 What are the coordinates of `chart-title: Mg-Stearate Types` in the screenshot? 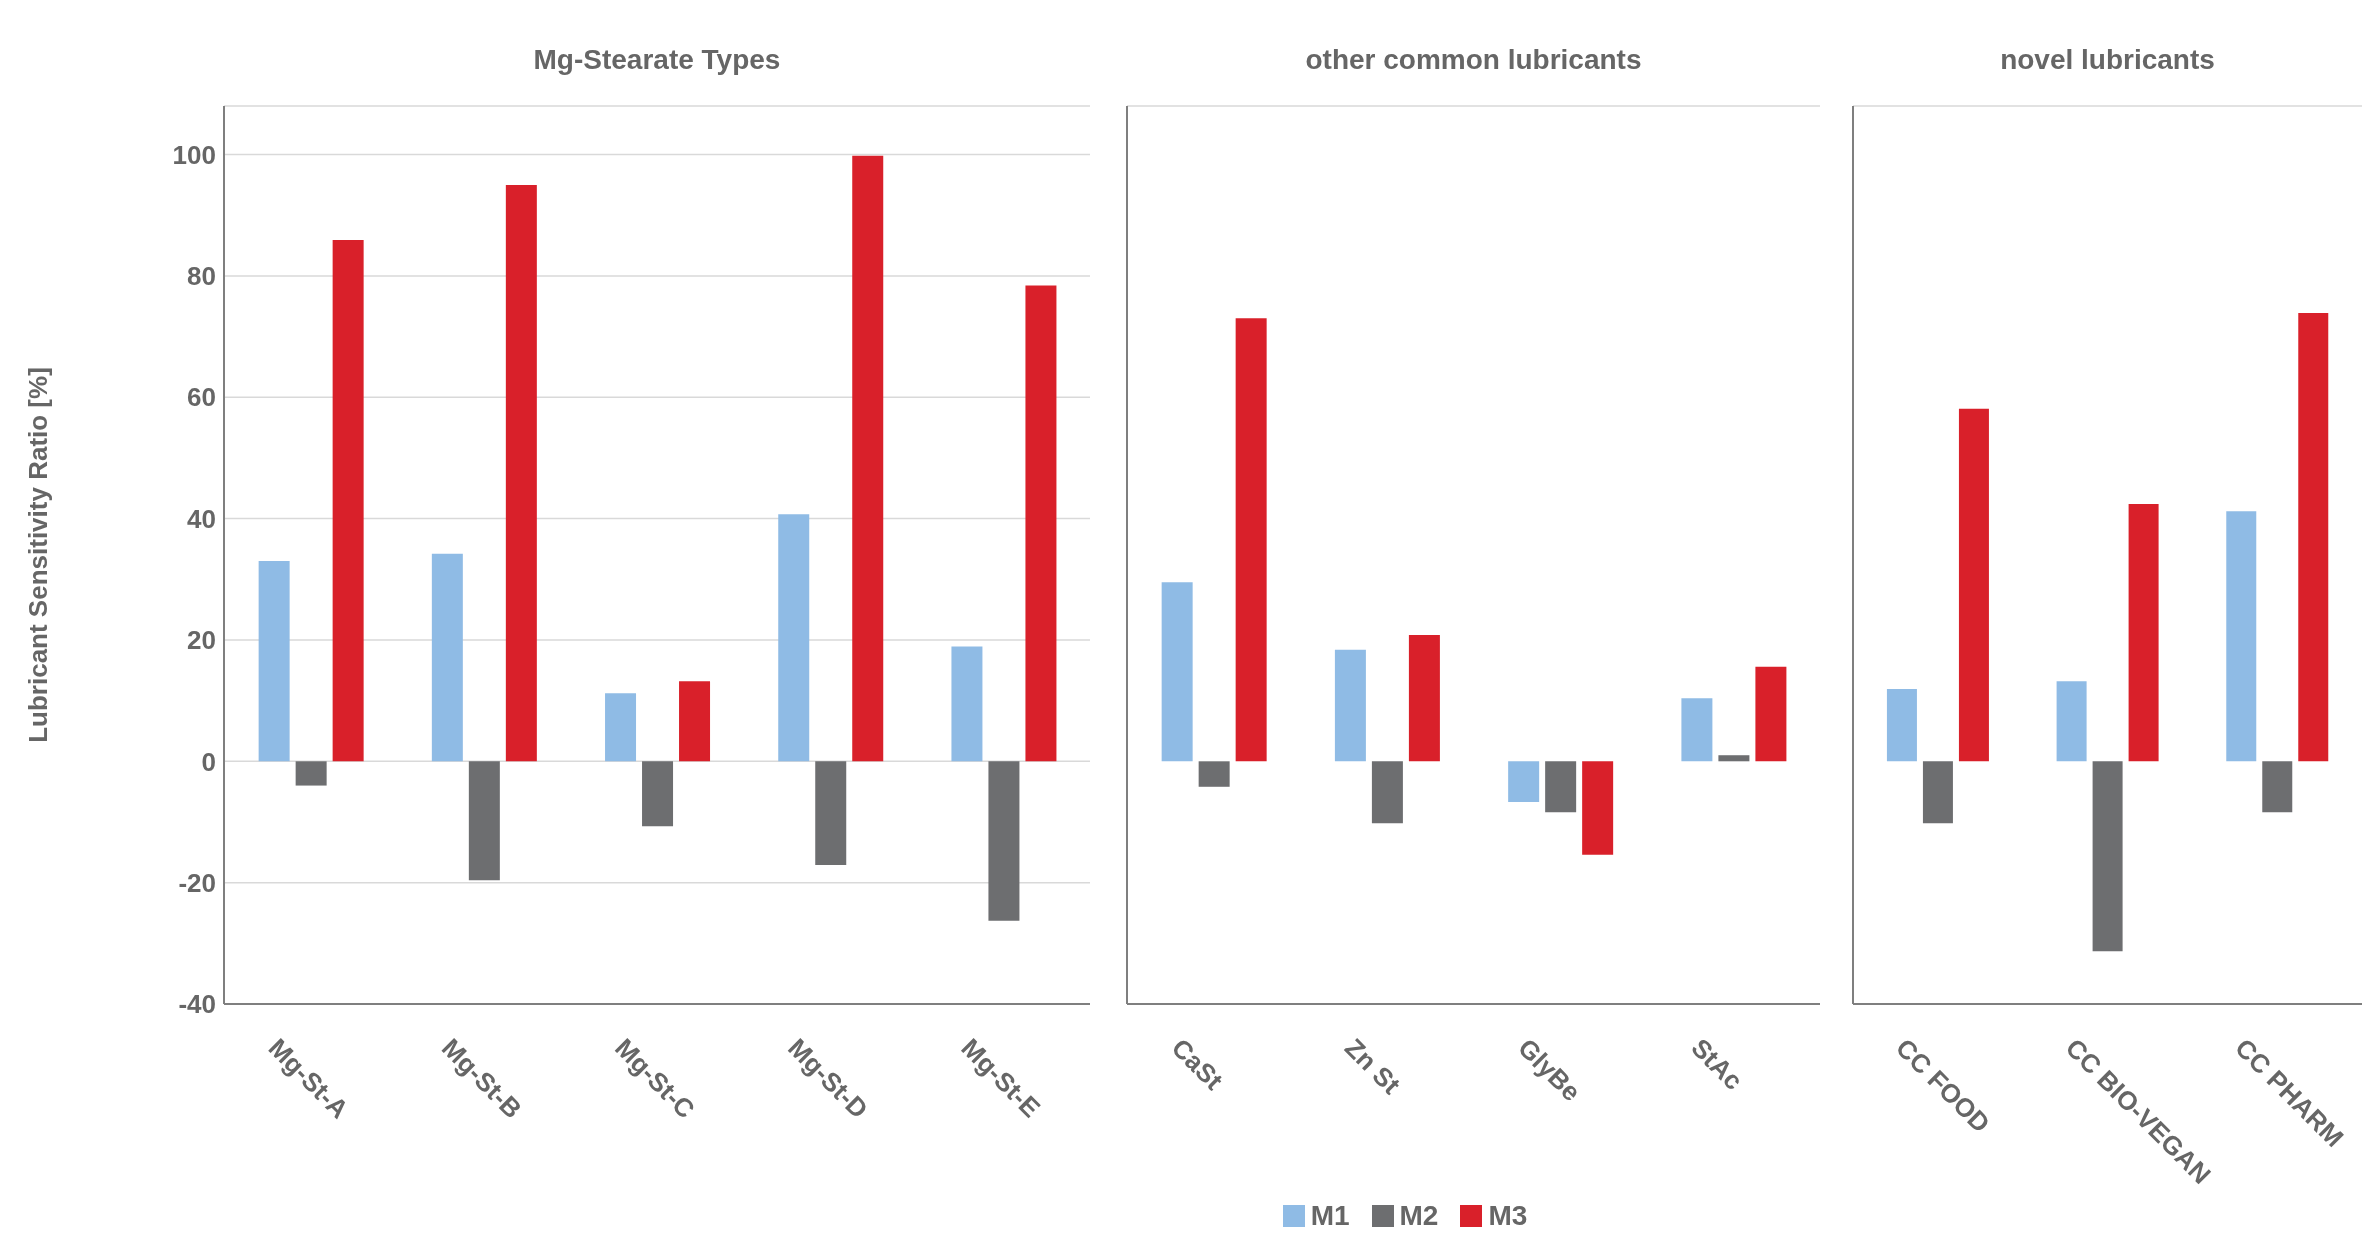 It's located at (657, 60).